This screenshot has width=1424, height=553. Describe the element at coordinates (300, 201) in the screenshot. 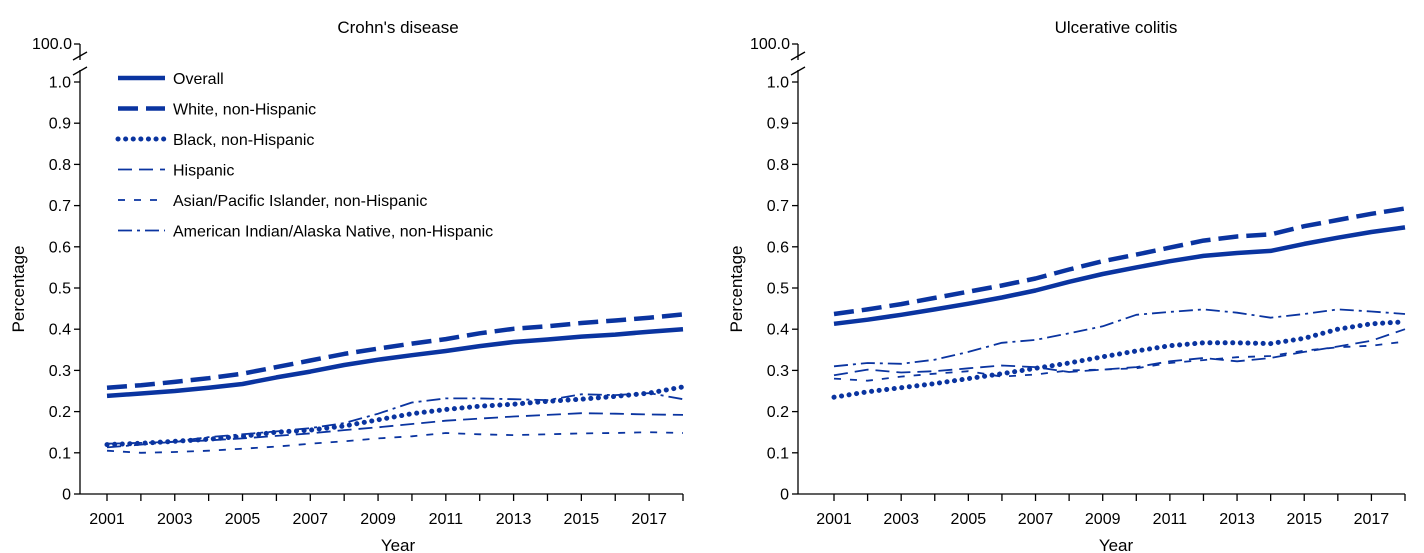

I see `legend-entry: Asian/Pacific Islander, non-Hispanic` at that location.